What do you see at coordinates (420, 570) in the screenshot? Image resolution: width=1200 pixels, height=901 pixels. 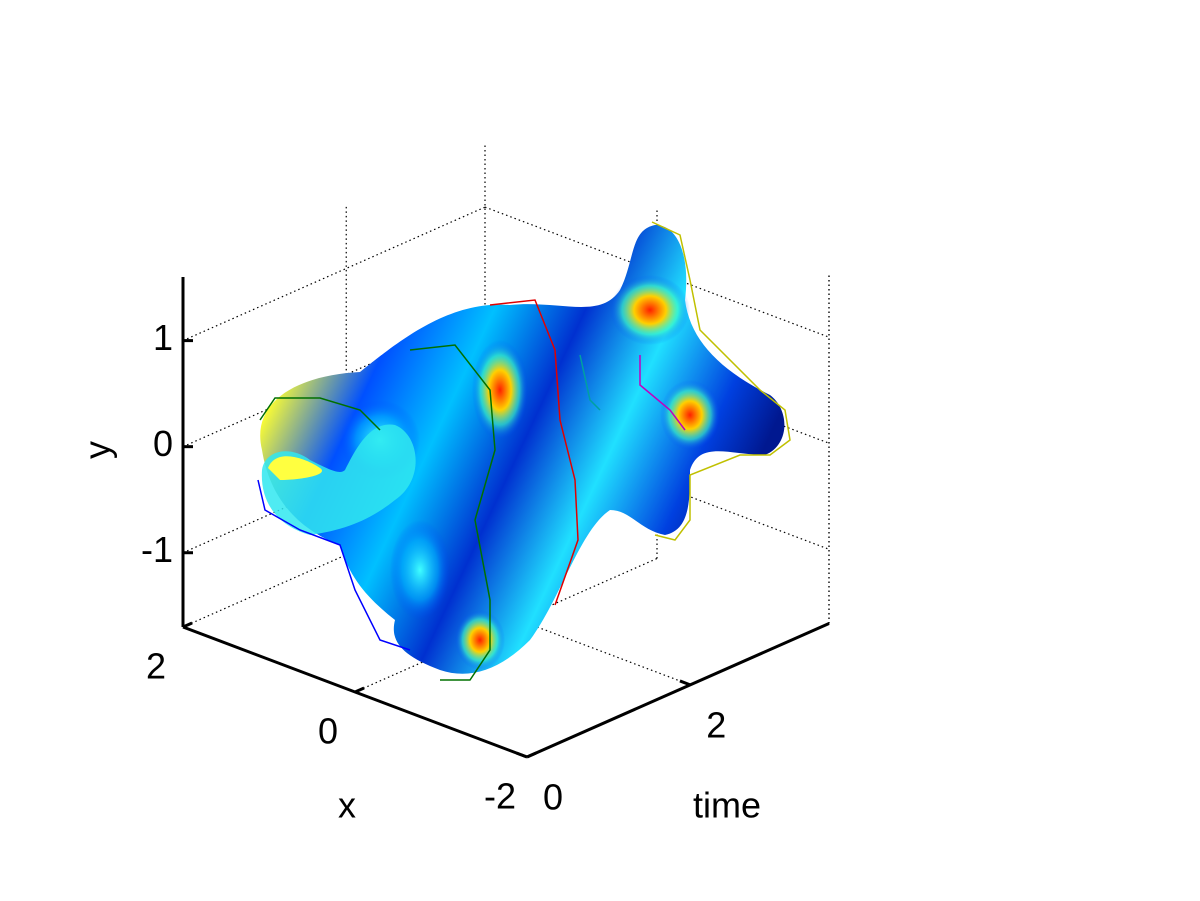 I see `surface-highlight` at bounding box center [420, 570].